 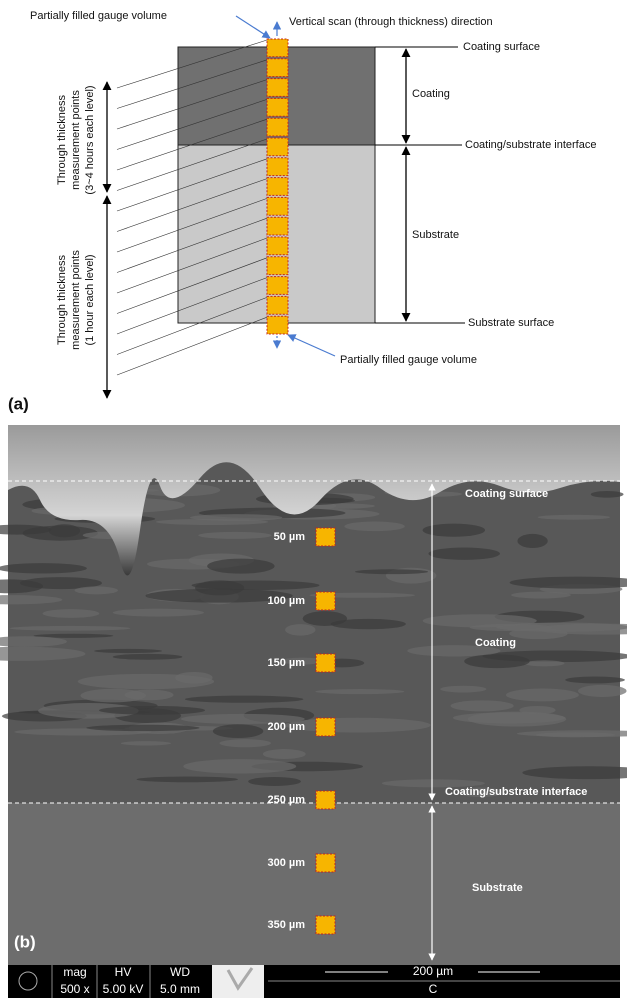 I want to click on logo, so click(x=238, y=981).